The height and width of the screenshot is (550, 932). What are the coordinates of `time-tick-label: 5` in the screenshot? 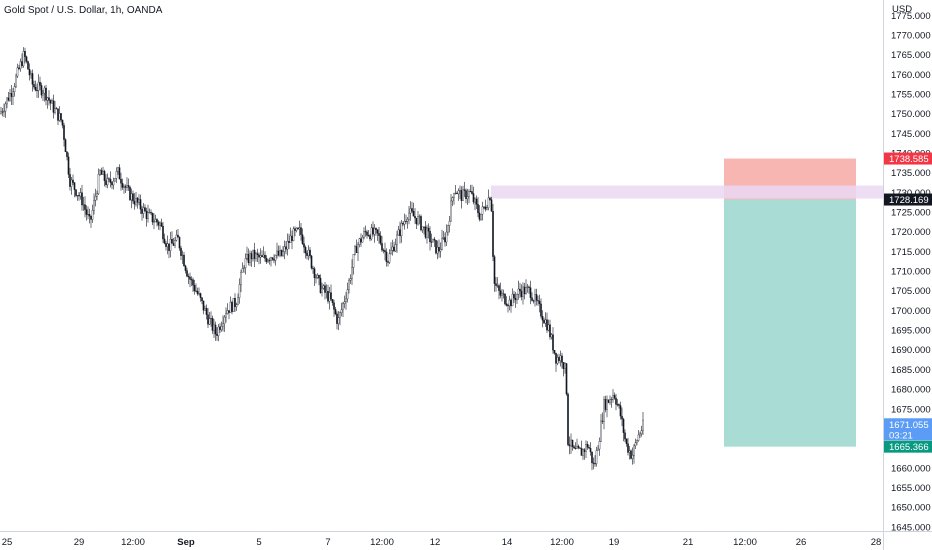 It's located at (258, 542).